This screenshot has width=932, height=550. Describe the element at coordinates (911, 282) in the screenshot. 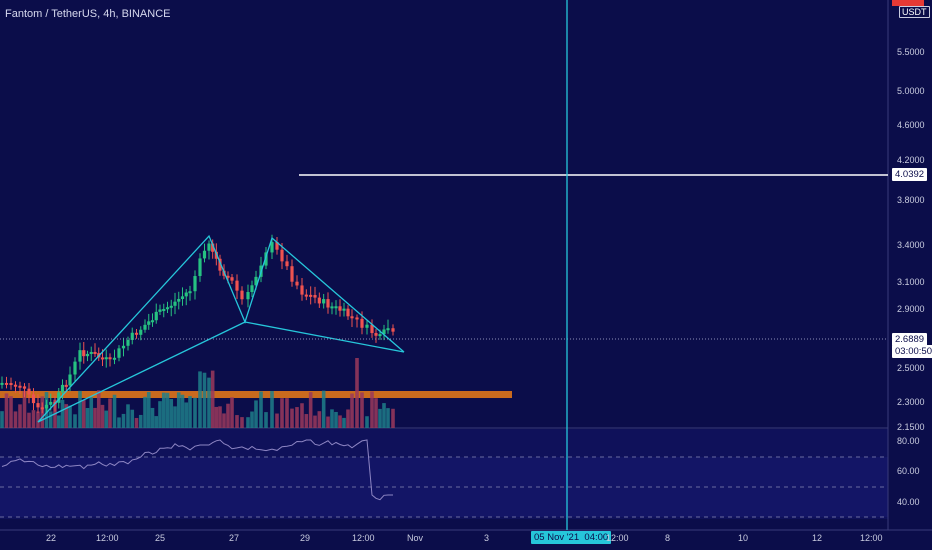

I see `price-tick: 3.1000` at that location.